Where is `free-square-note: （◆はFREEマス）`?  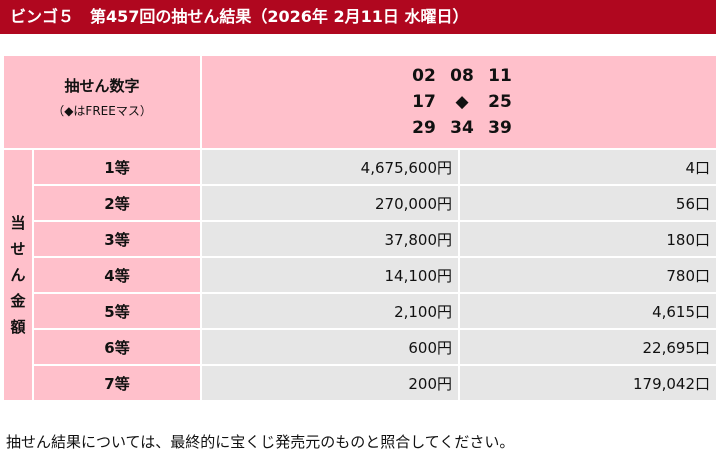 free-square-note: （◆はFREEマス） is located at coordinates (102, 111).